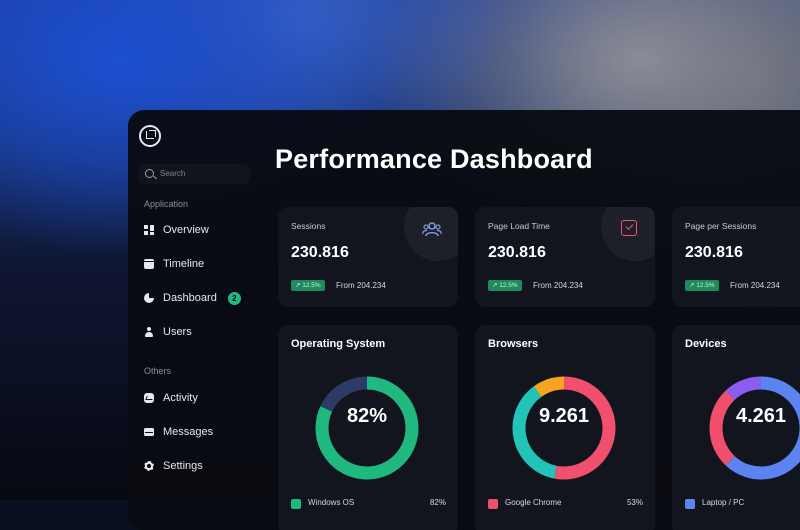 This screenshot has height=530, width=800. I want to click on grid-icon, so click(149, 230).